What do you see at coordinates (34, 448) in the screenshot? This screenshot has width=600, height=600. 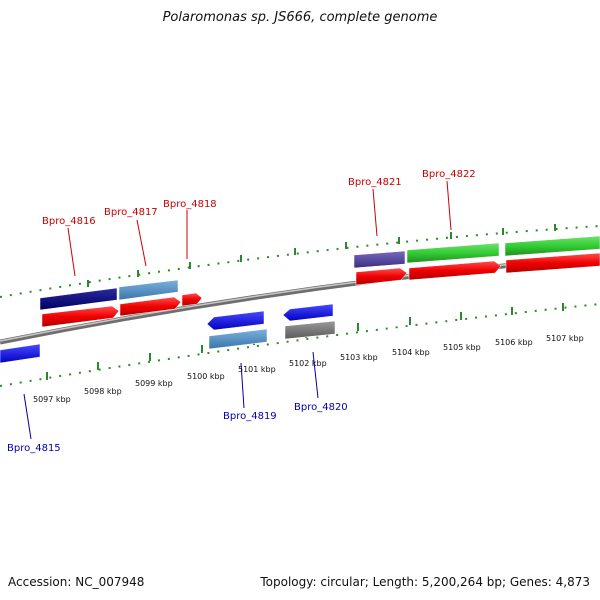 I see `gene-label-bpro-4815: Bpro_4815` at bounding box center [34, 448].